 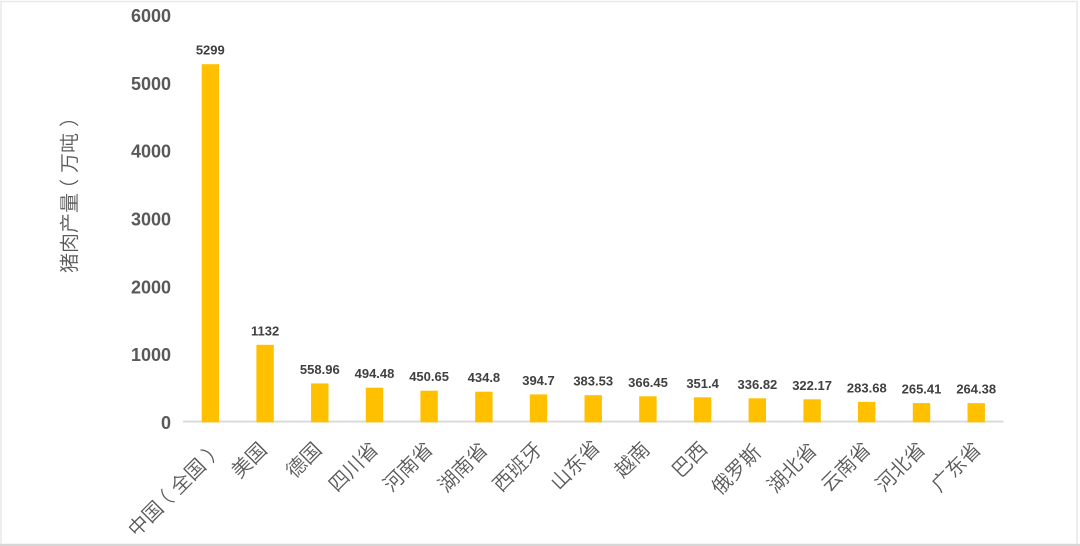 What do you see at coordinates (151, 220) in the screenshot?
I see `svg-text: 3000` at bounding box center [151, 220].